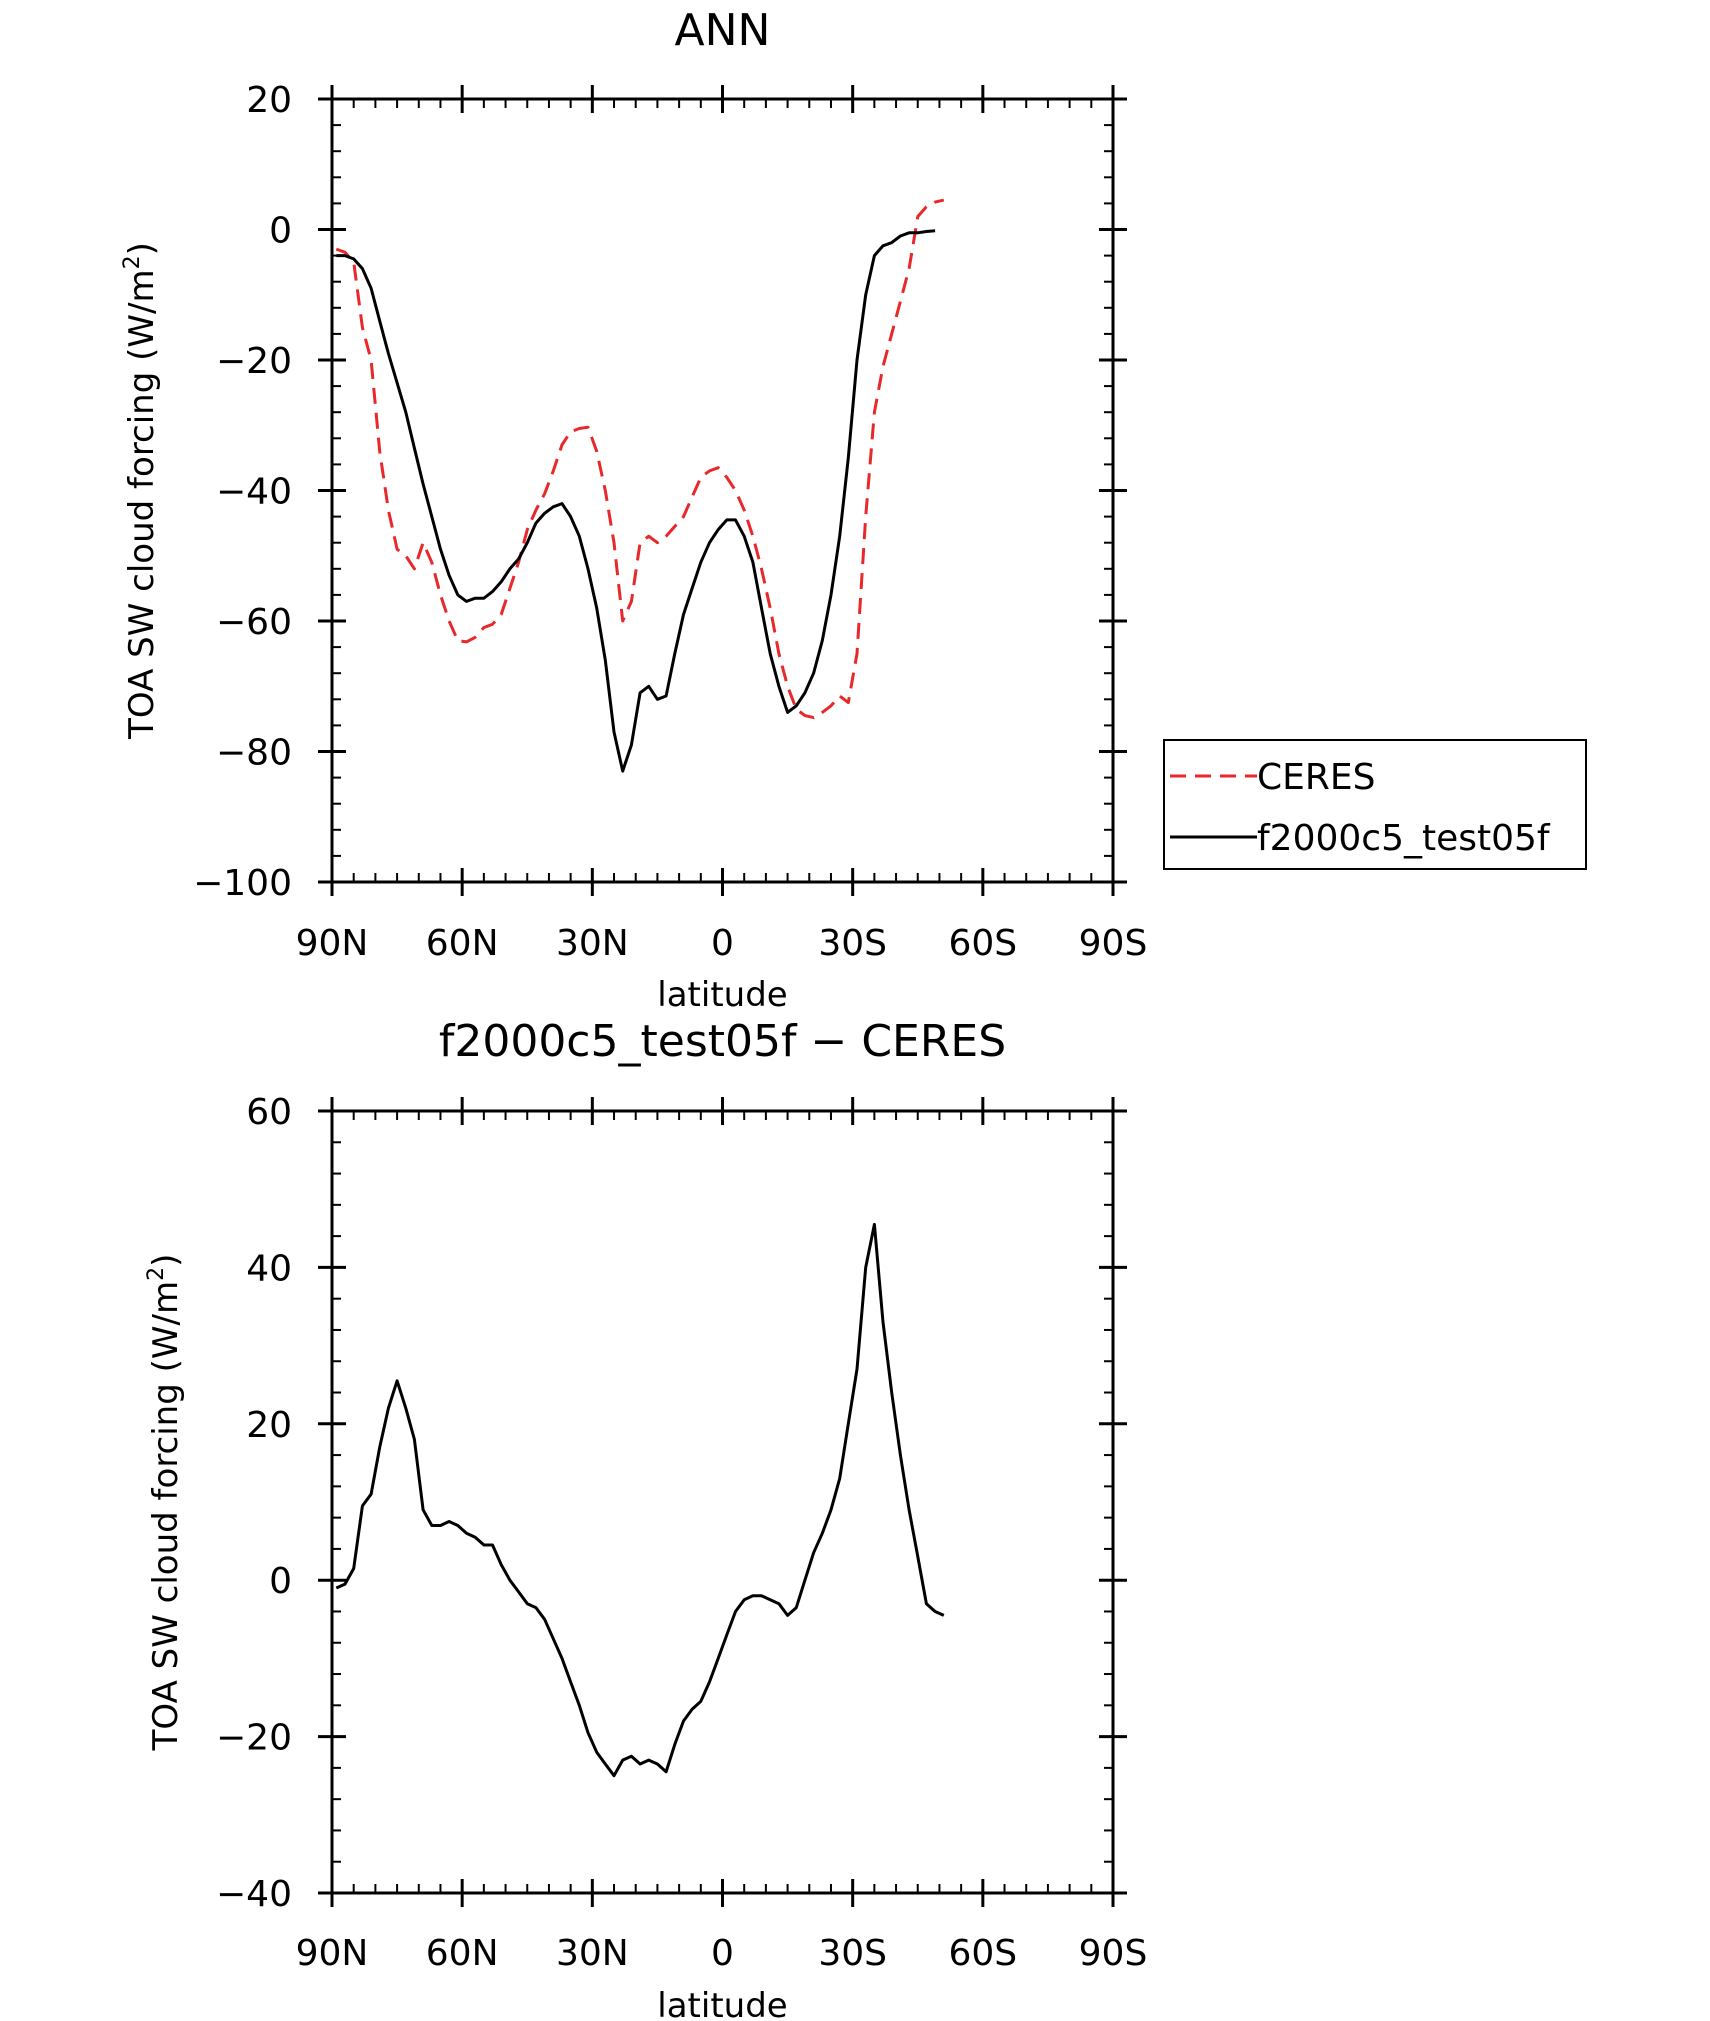 The image size is (1710, 2021). What do you see at coordinates (1404, 838) in the screenshot?
I see `legend-label: f2000c5_test05f` at bounding box center [1404, 838].